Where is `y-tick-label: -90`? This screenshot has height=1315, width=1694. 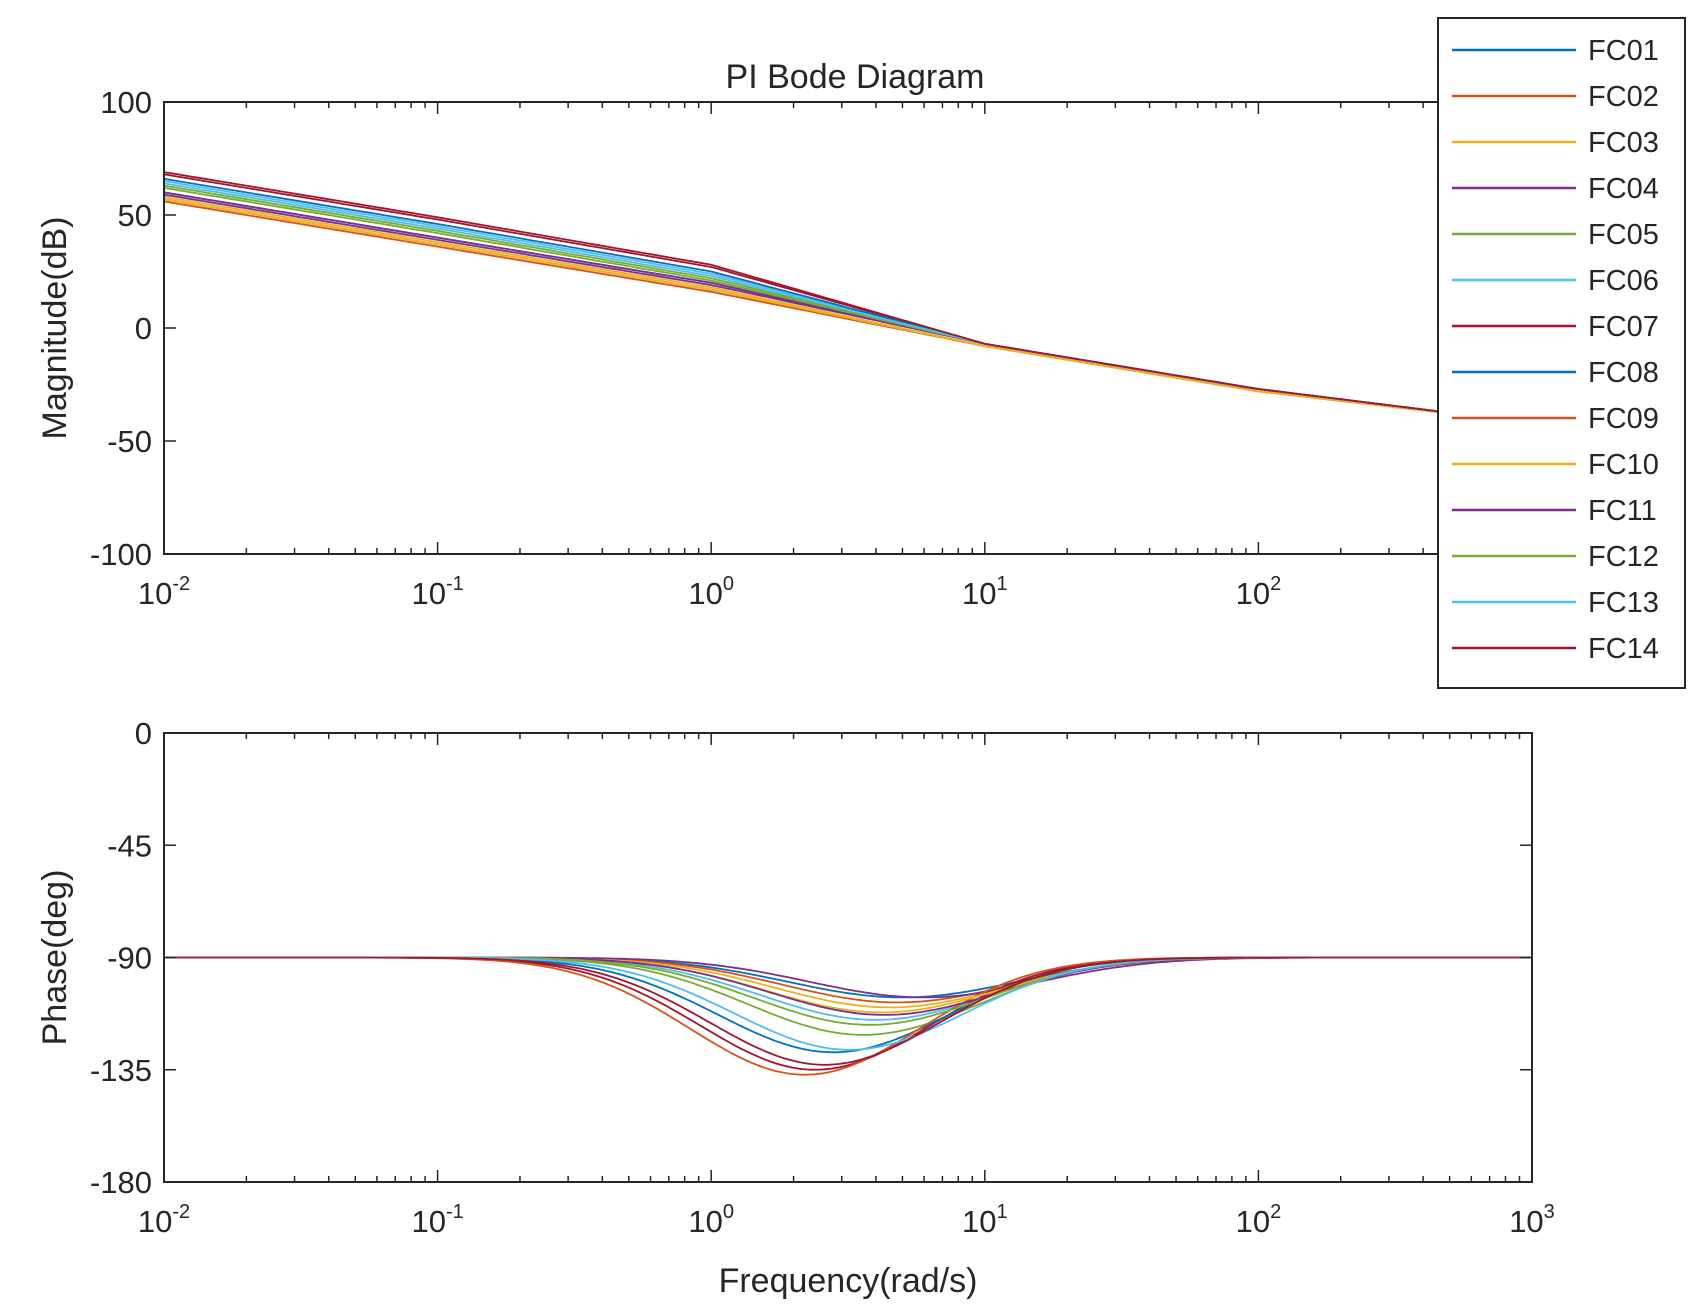 y-tick-label: -90 is located at coordinates (129, 958).